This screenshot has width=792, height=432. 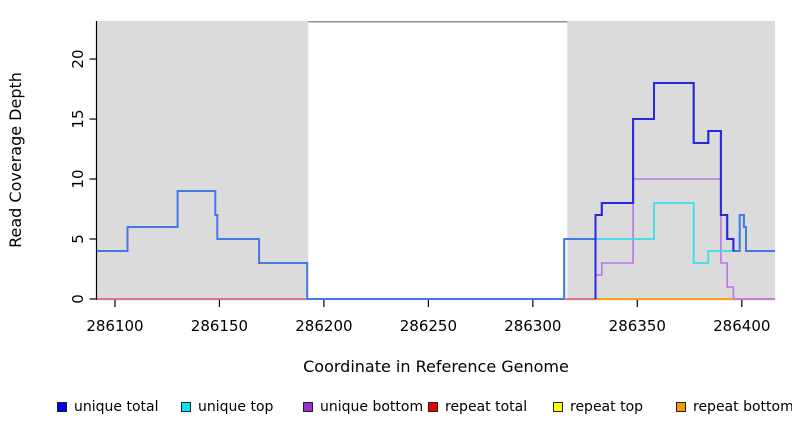 What do you see at coordinates (532, 326) in the screenshot?
I see `x-tick-label: 286300` at bounding box center [532, 326].